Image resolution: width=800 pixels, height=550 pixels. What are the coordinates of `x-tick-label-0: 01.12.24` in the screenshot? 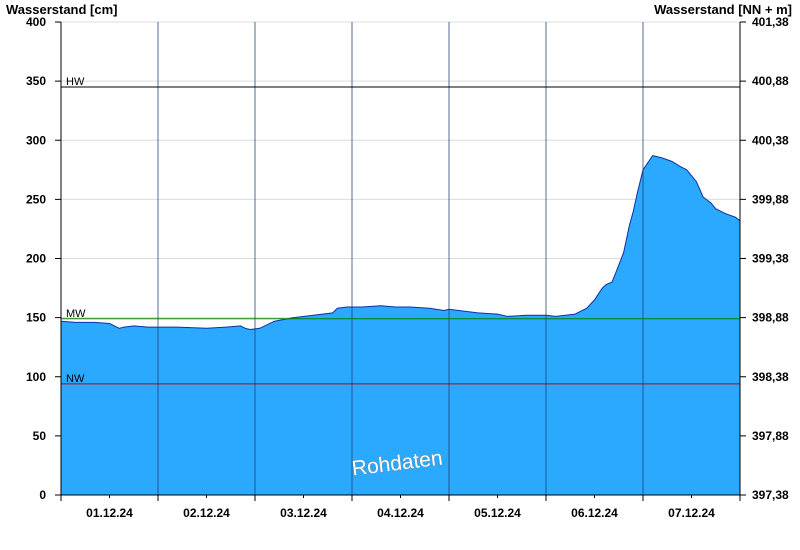 It's located at (109, 513).